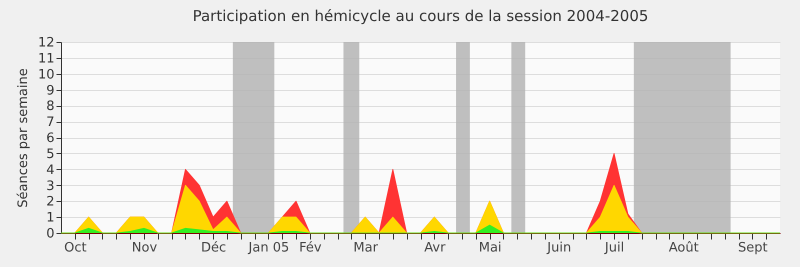  Describe the element at coordinates (75, 248) in the screenshot. I see `x-tick-label: Oct` at that location.